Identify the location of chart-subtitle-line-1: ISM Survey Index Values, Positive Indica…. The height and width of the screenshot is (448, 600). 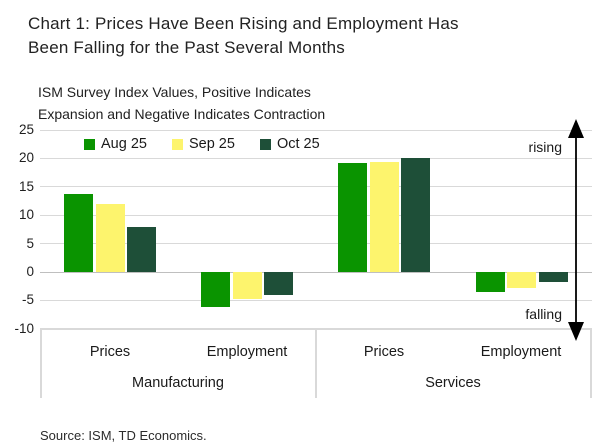
(174, 92).